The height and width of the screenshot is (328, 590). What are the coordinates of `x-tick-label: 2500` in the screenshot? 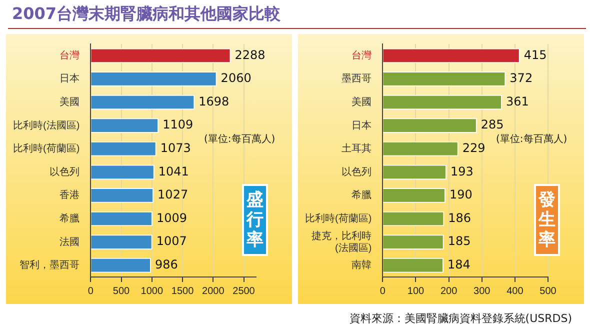 It's located at (244, 291).